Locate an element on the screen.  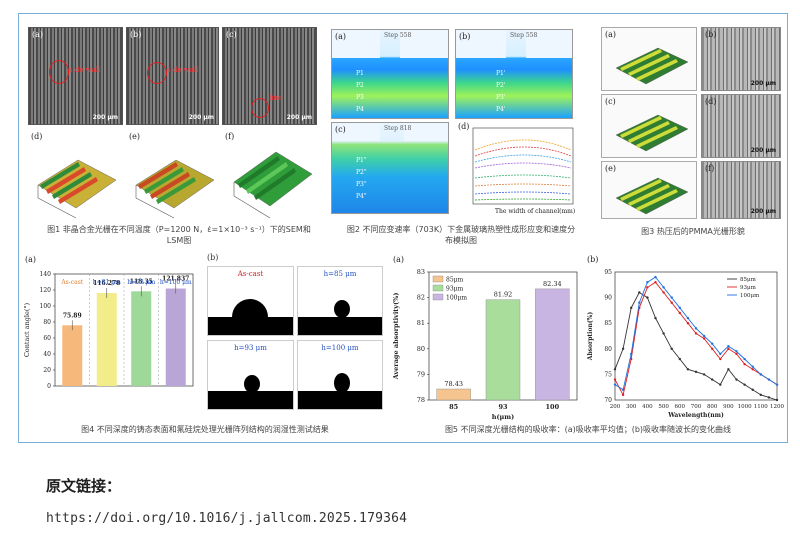
legend-label: 85μm is located at coordinates (748, 280).